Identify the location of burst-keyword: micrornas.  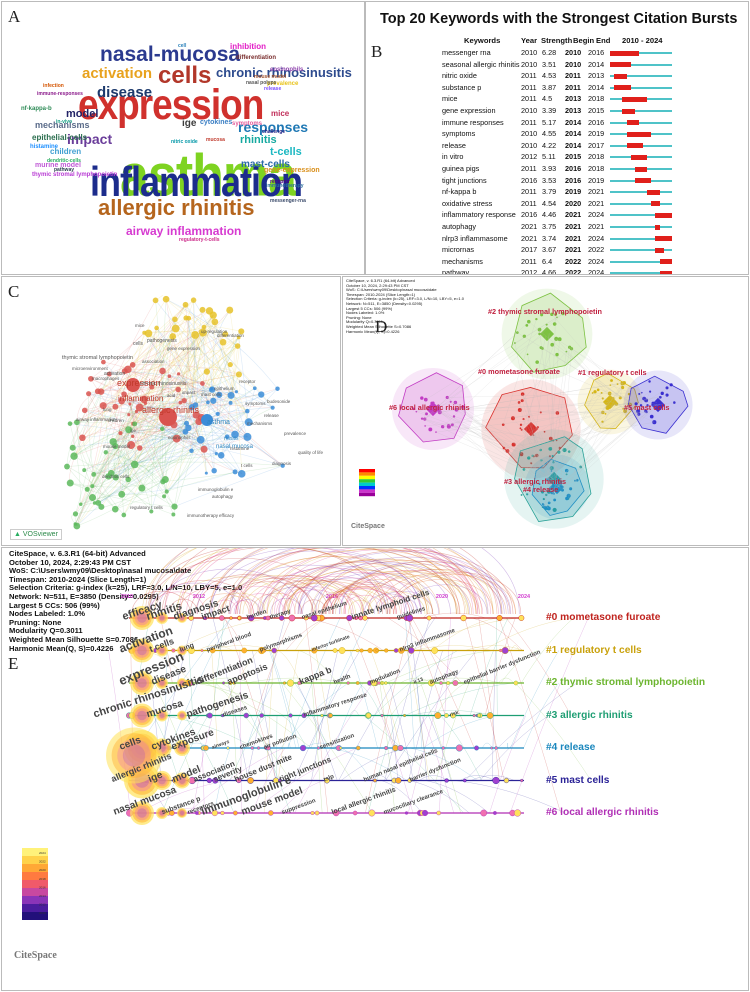
(458, 250).